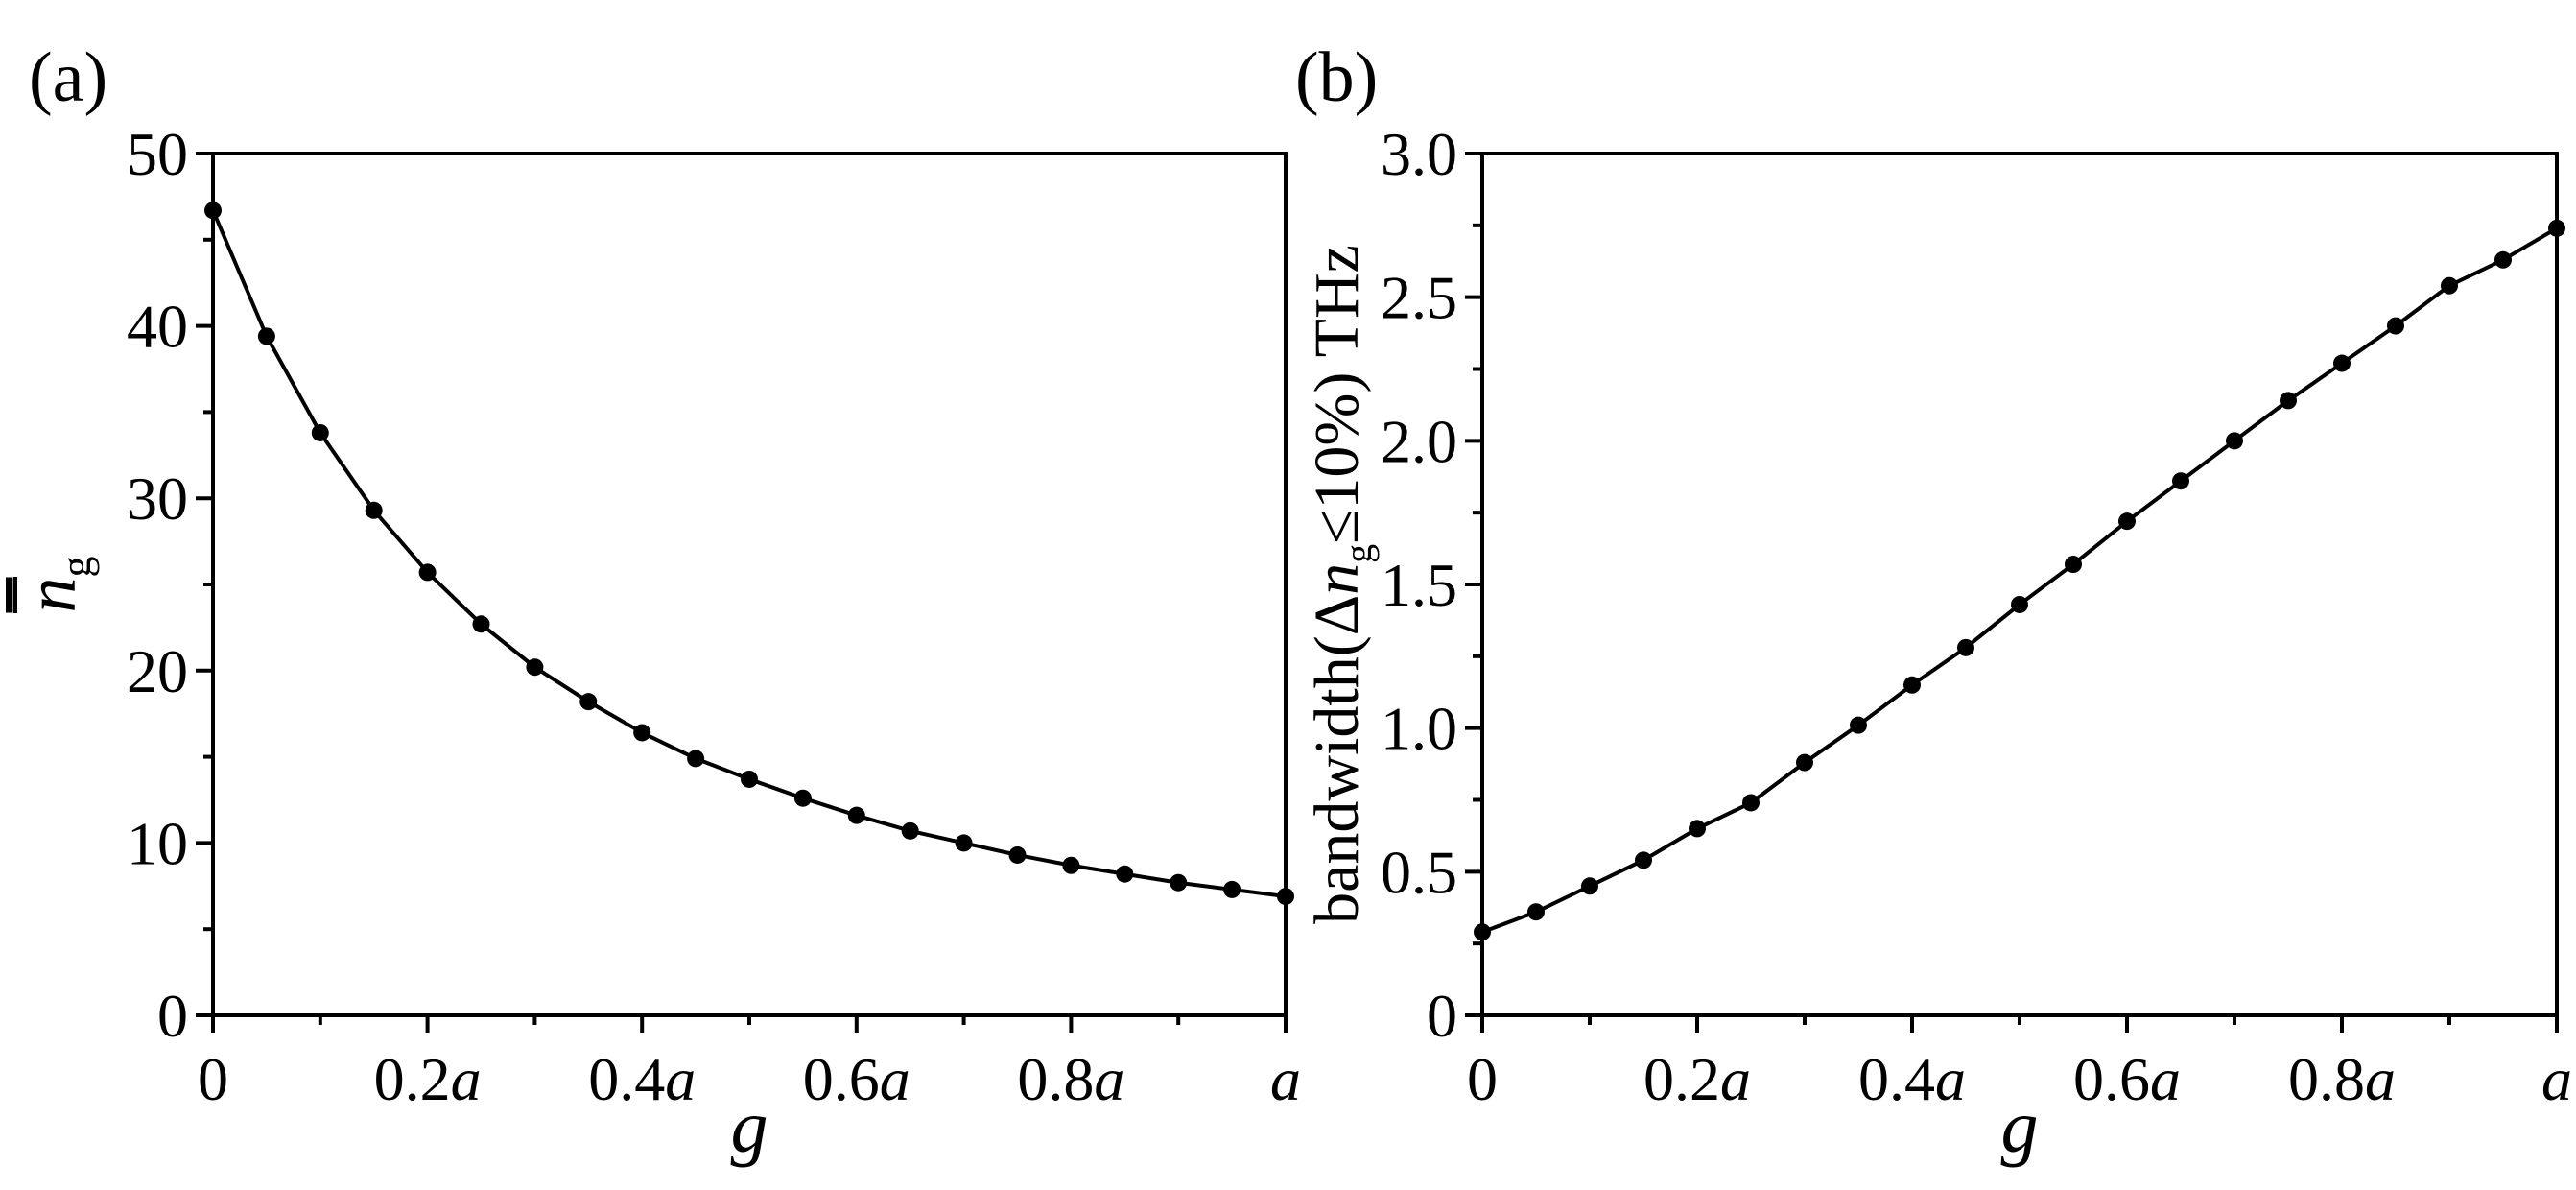 The image size is (2576, 1190). Describe the element at coordinates (1419, 585) in the screenshot. I see `y-tick-label: 1.5` at that location.